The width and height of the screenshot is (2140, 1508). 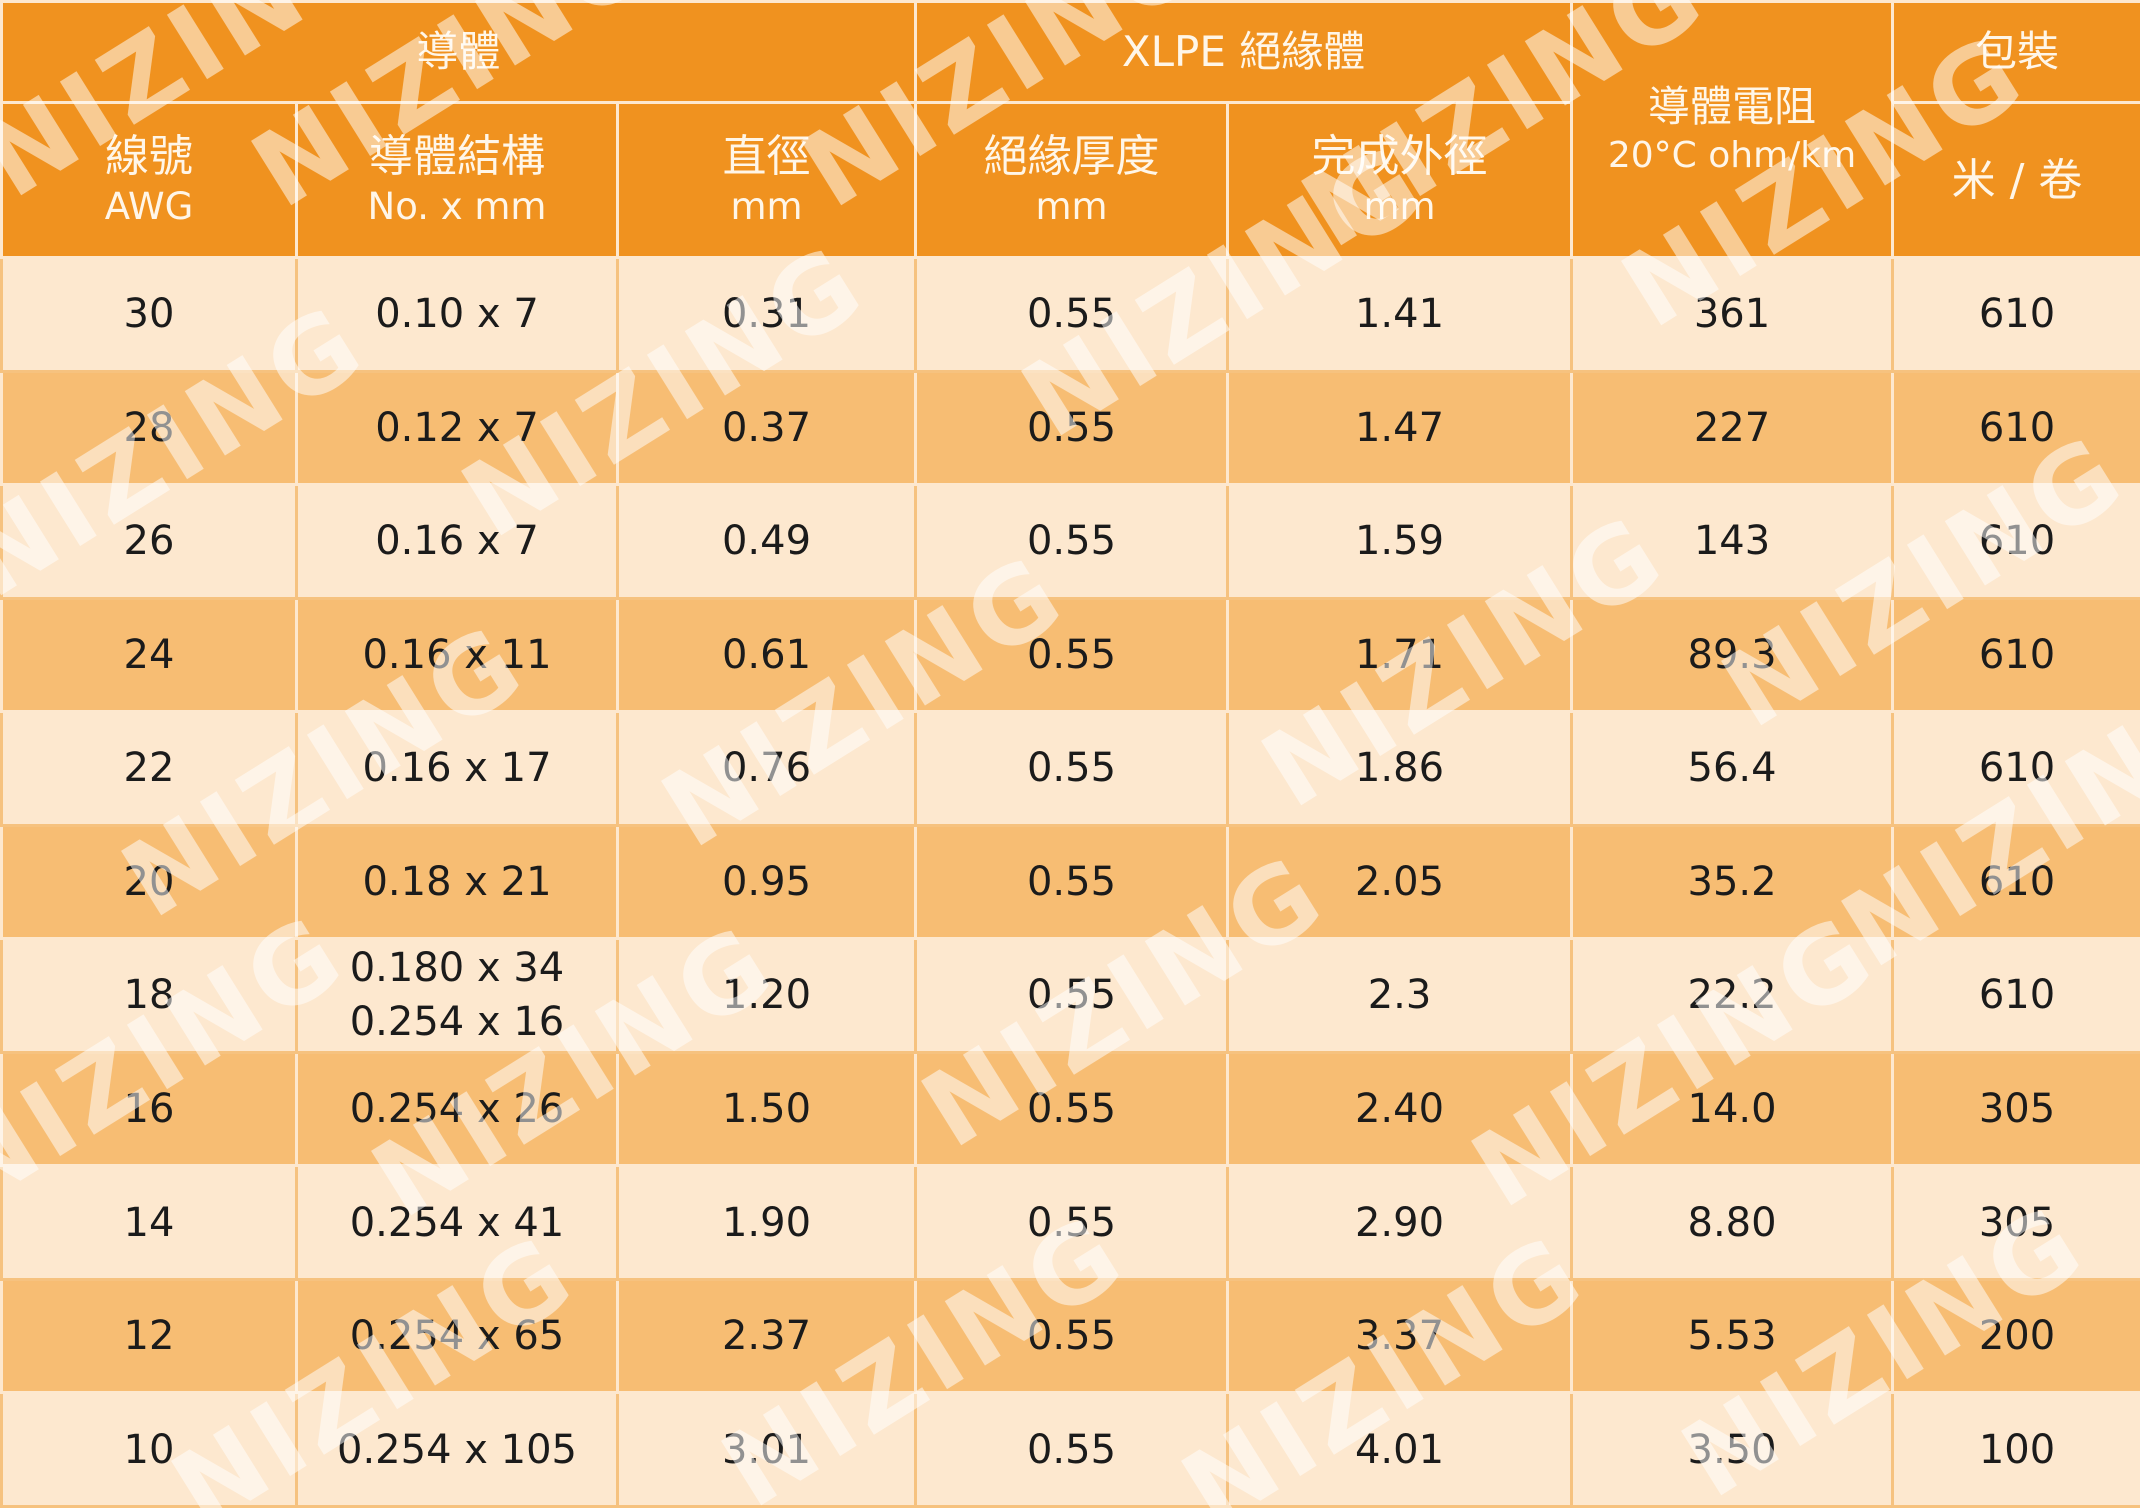 I want to click on structure-cell: 0.16 x 17, so click(x=457, y=768).